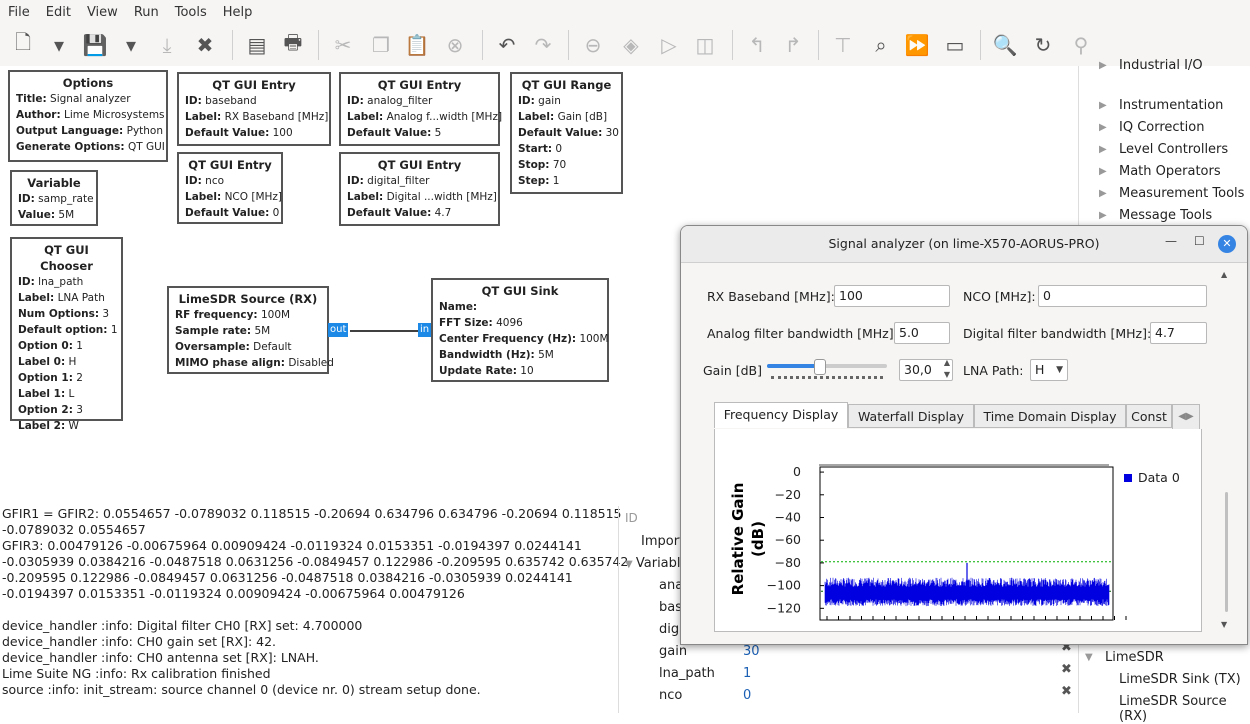  I want to click on chevron-right-icon: ▶, so click(1103, 215).